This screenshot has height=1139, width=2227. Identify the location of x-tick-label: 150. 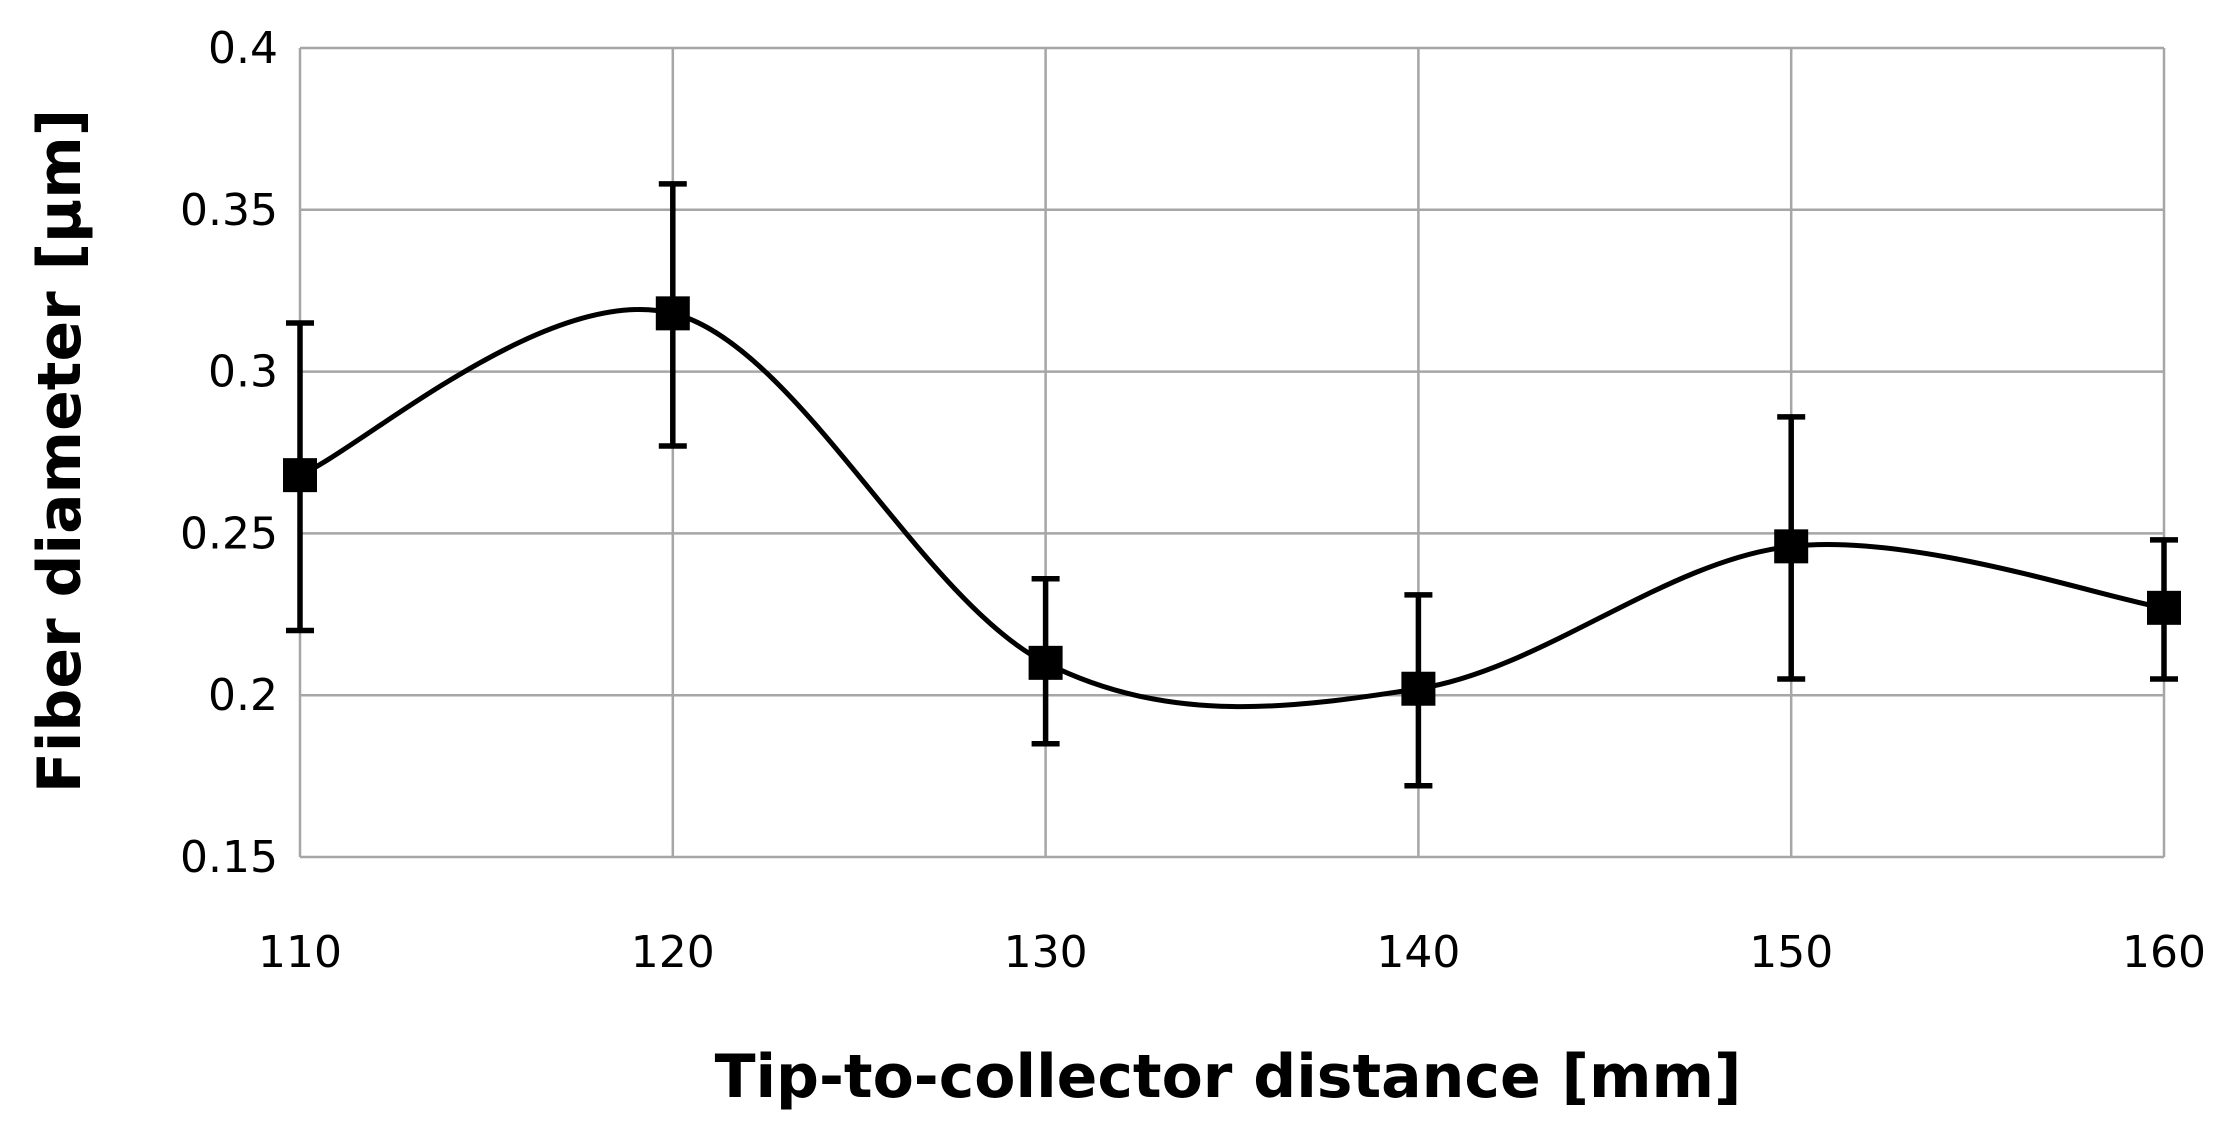
(1791, 952).